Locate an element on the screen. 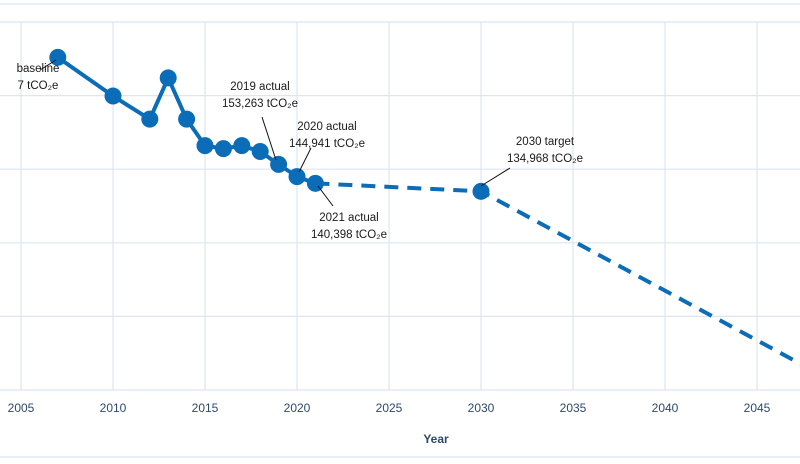  annotation-title: 2021 actual is located at coordinates (348, 218).